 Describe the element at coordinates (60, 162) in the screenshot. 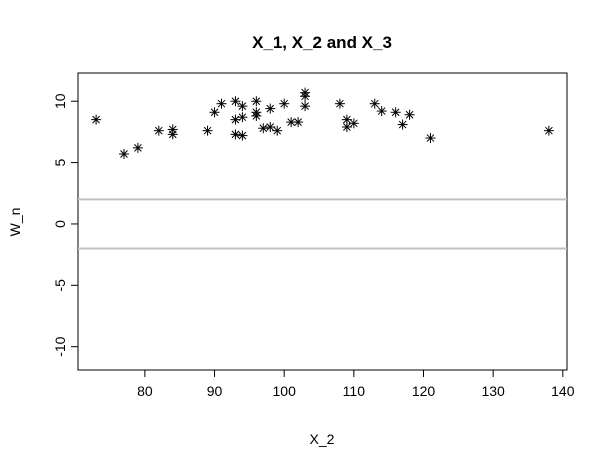

I see `y-tick-label: 5` at that location.